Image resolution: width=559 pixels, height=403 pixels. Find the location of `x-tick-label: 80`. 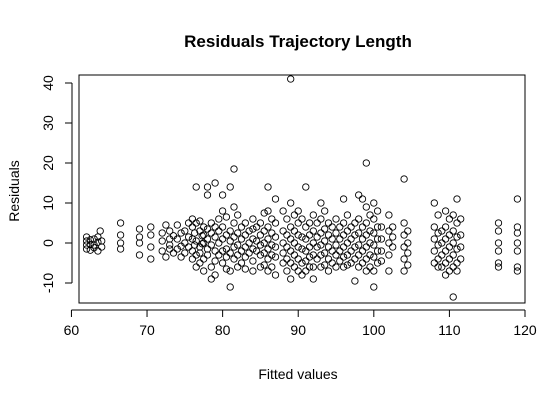

x-tick-label: 80 is located at coordinates (223, 330).